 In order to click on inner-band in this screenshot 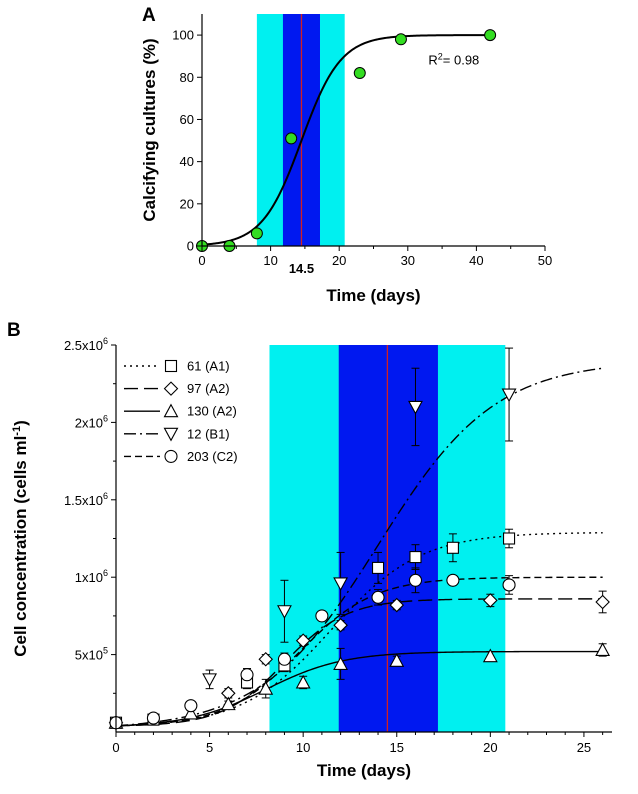, I will do `click(388, 538)`.